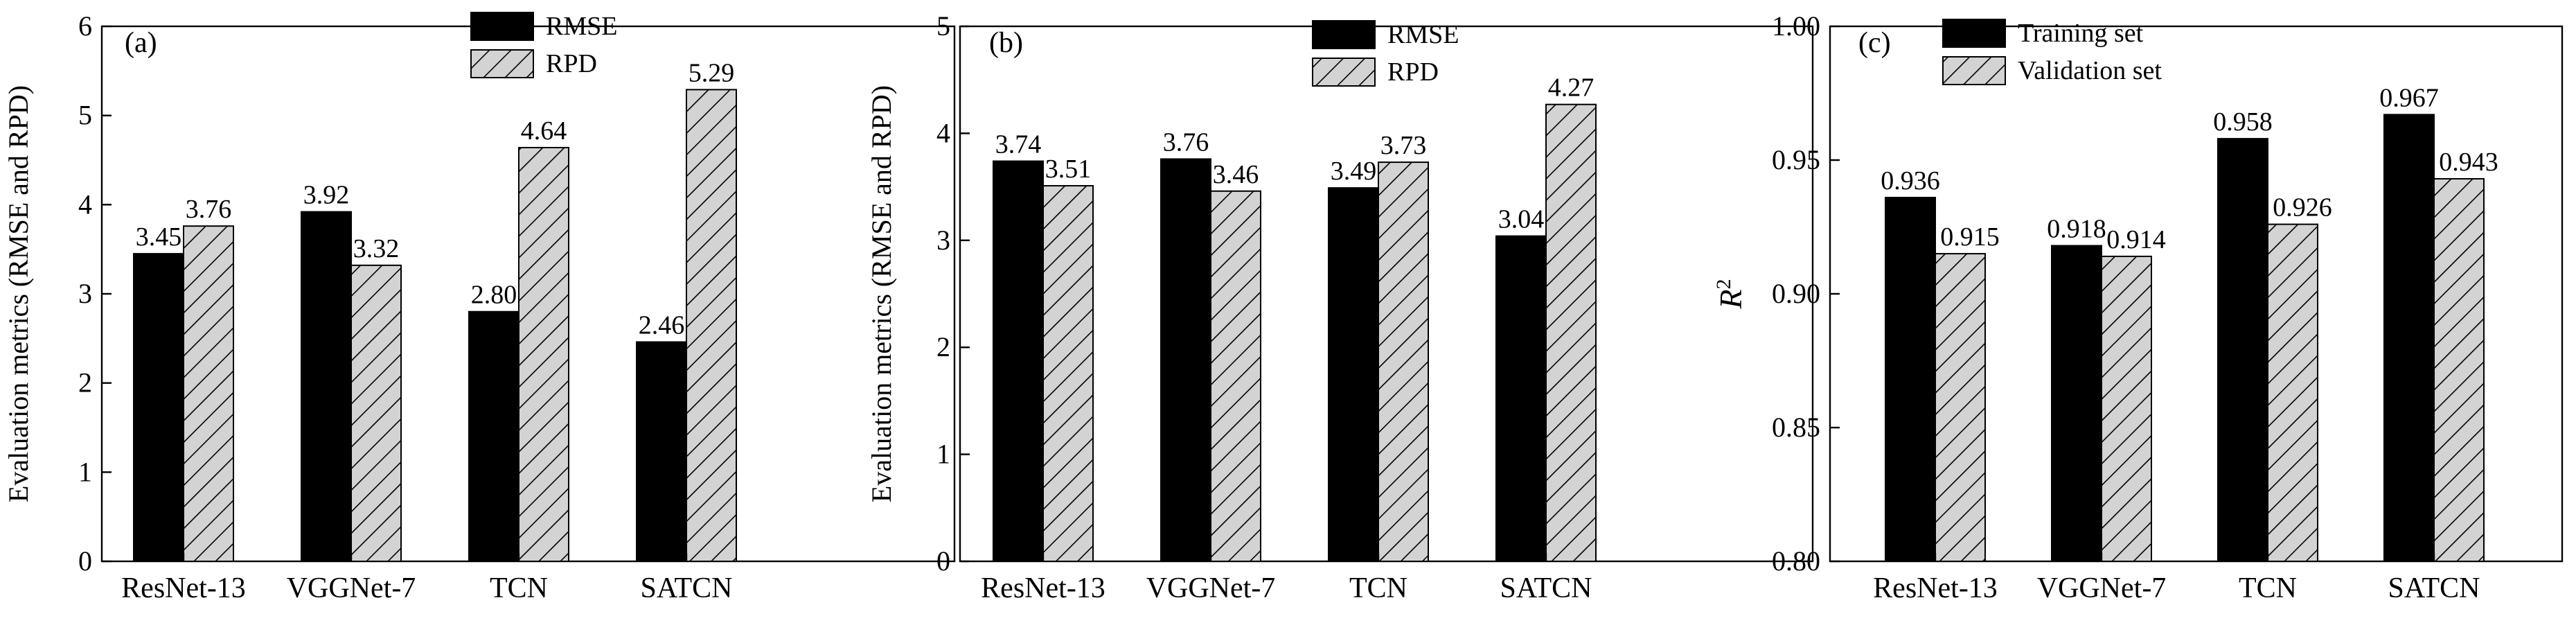  Describe the element at coordinates (2081, 33) in the screenshot. I see `legend-label: Training set` at that location.